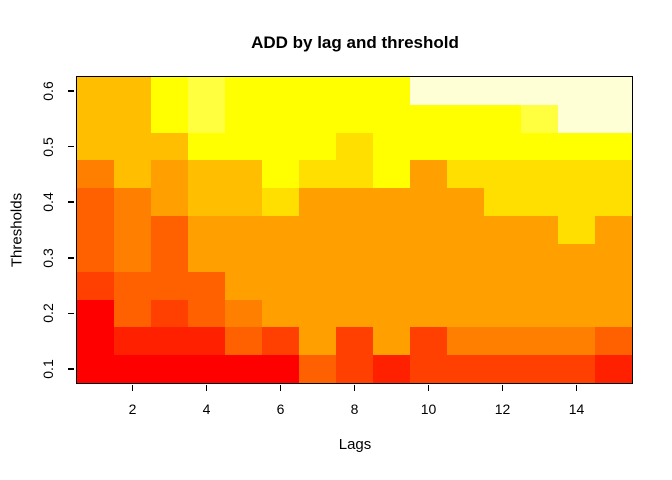 Image resolution: width=672 pixels, height=480 pixels. Describe the element at coordinates (48, 91) in the screenshot. I see `y-tick-label: 0.6` at that location.